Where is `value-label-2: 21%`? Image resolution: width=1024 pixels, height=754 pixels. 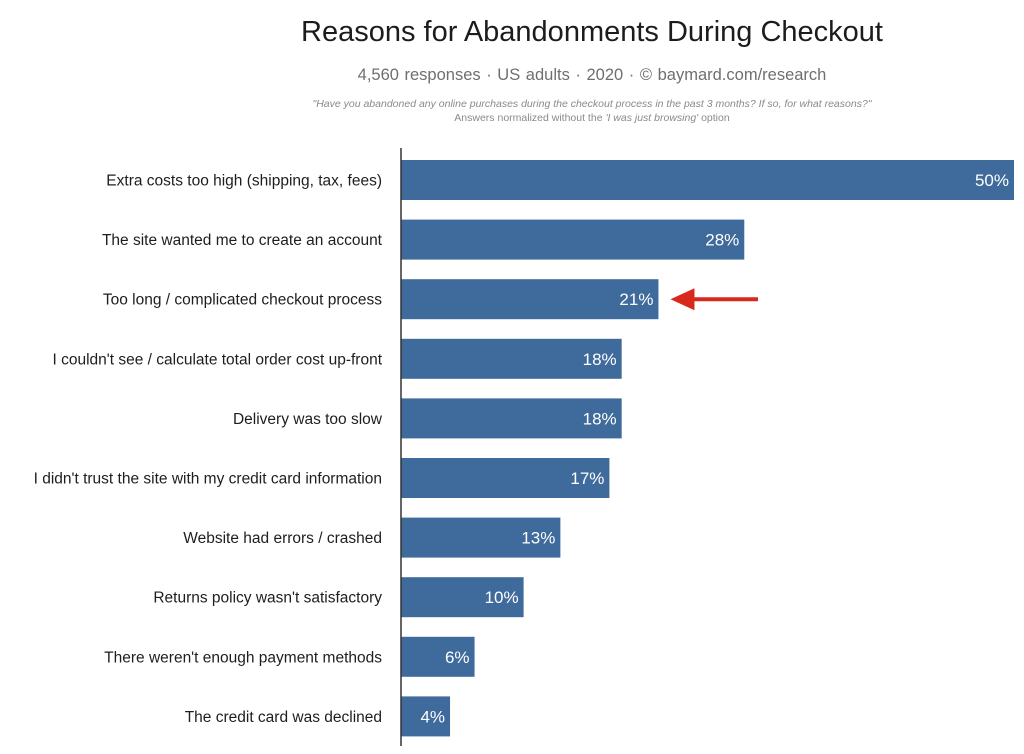
value-label-2: 21% is located at coordinates (636, 299).